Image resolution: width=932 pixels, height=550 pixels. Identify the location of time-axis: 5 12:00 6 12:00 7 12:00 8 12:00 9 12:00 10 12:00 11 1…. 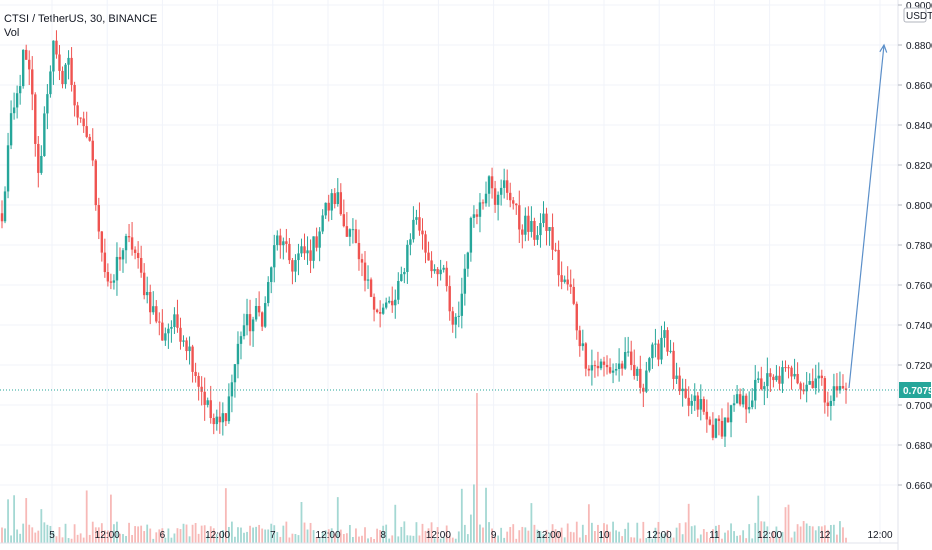
(449, 537).